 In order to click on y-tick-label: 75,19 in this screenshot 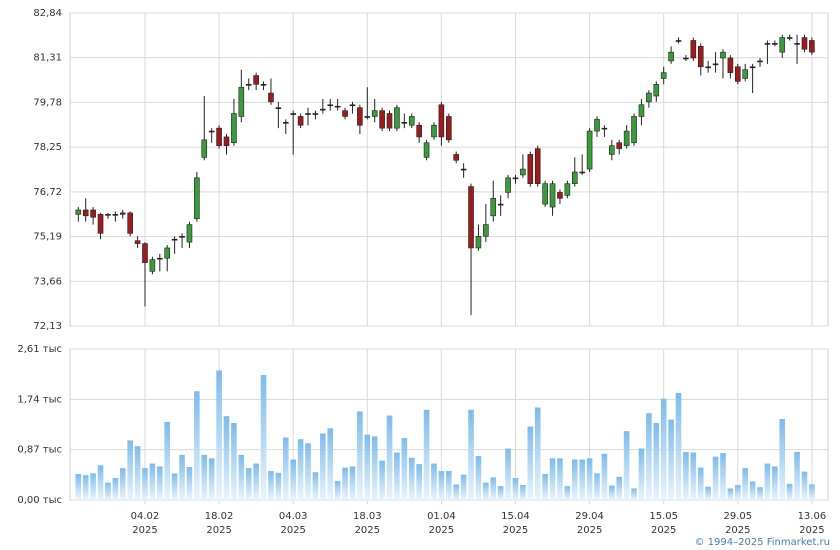, I will do `click(47, 237)`.